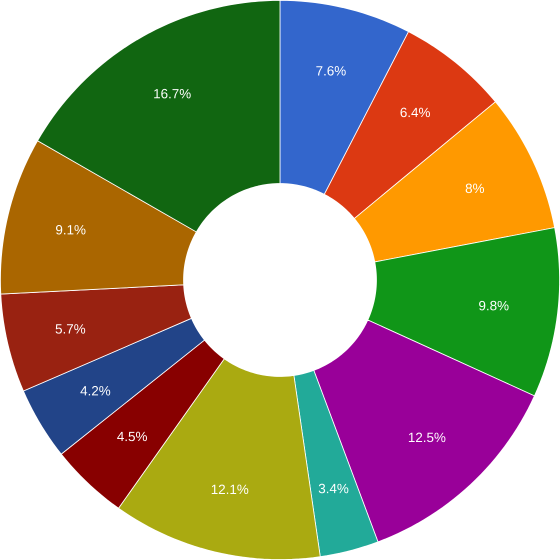 Image resolution: width=560 pixels, height=560 pixels. What do you see at coordinates (333, 489) in the screenshot?
I see `data-label: 3.4%` at bounding box center [333, 489].